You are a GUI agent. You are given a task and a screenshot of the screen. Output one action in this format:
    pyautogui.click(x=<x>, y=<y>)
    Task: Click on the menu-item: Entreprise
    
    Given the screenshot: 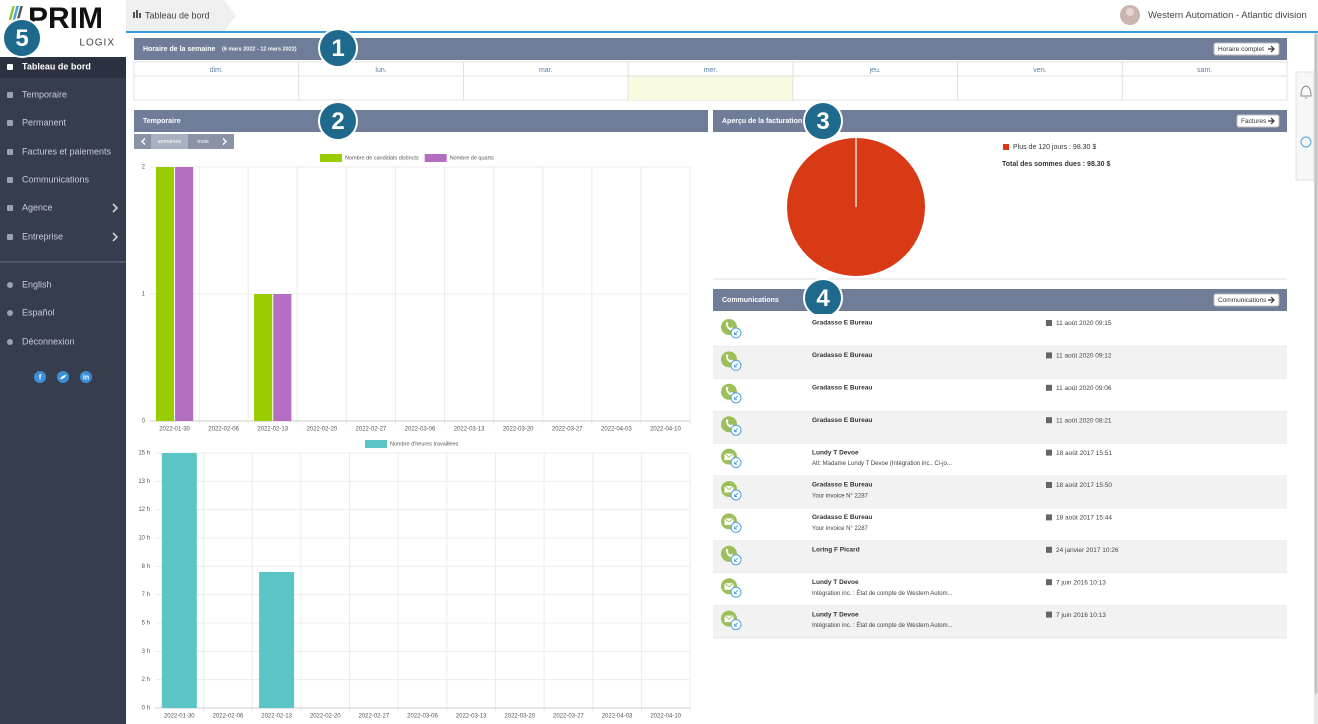 What is the action you would take?
    pyautogui.click(x=42, y=236)
    